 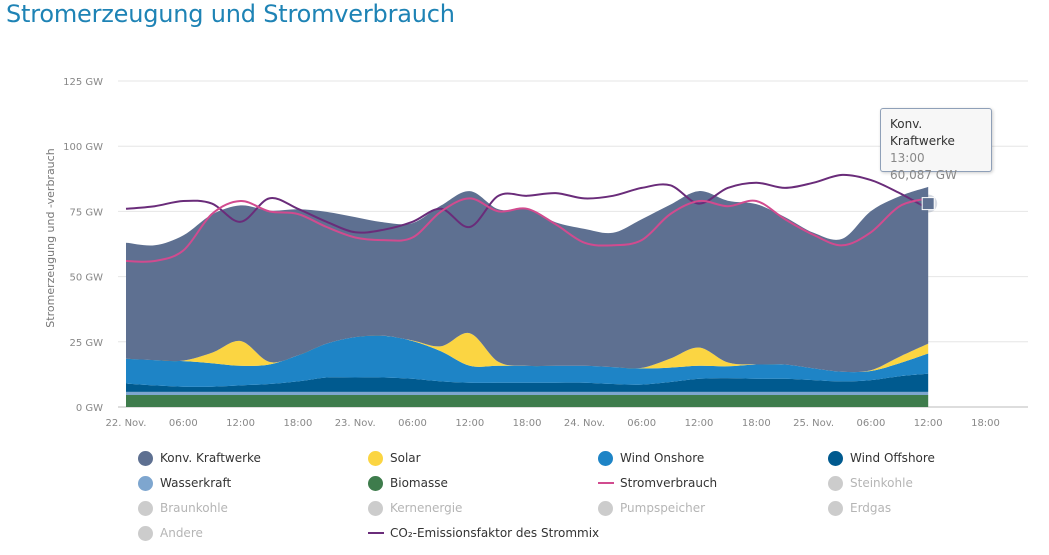 What do you see at coordinates (125, 423) in the screenshot?
I see `x-tick-label: 22. Nov.` at bounding box center [125, 423].